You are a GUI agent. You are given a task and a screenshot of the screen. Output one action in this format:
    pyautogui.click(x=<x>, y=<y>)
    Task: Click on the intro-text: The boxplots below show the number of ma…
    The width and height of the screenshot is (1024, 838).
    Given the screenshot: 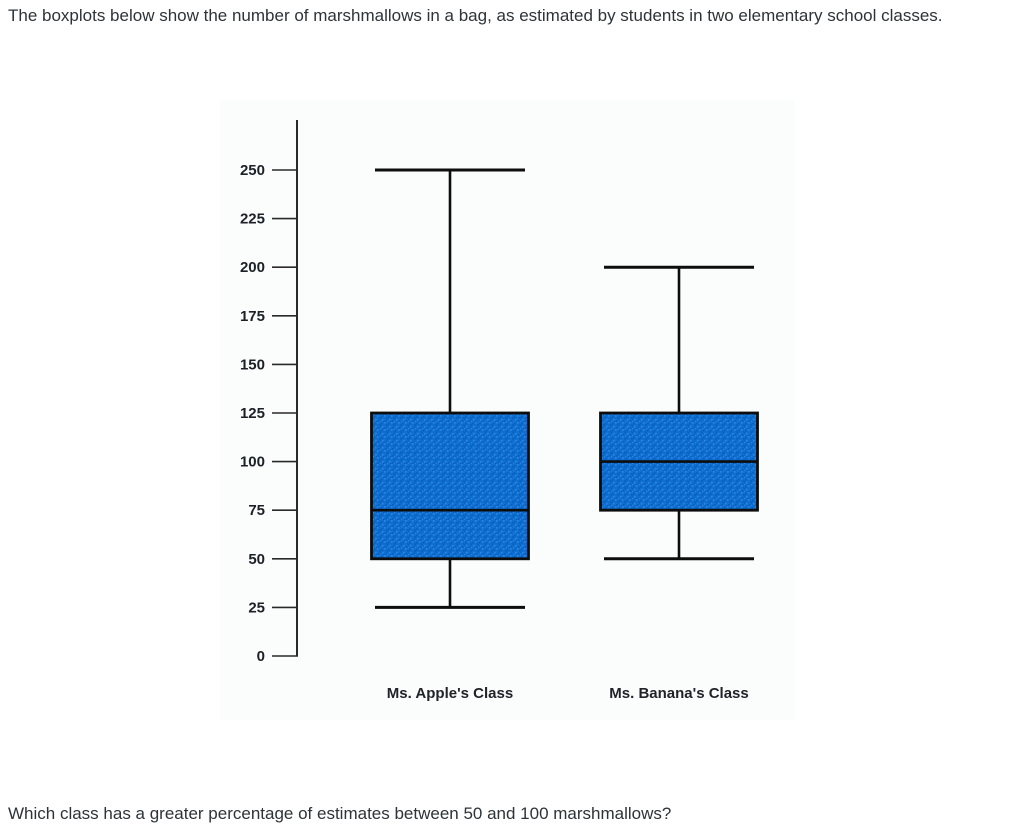 What is the action you would take?
    pyautogui.click(x=475, y=15)
    